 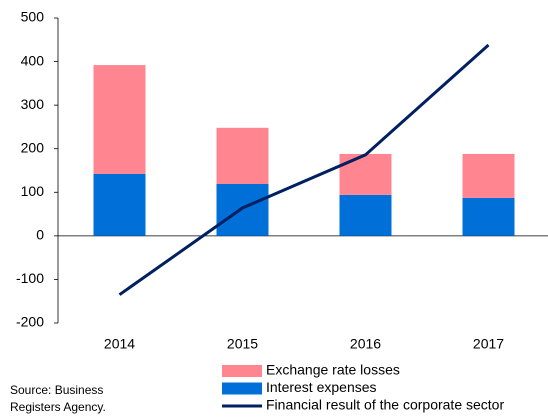 I want to click on y-tick-label: 0, so click(x=40, y=235).